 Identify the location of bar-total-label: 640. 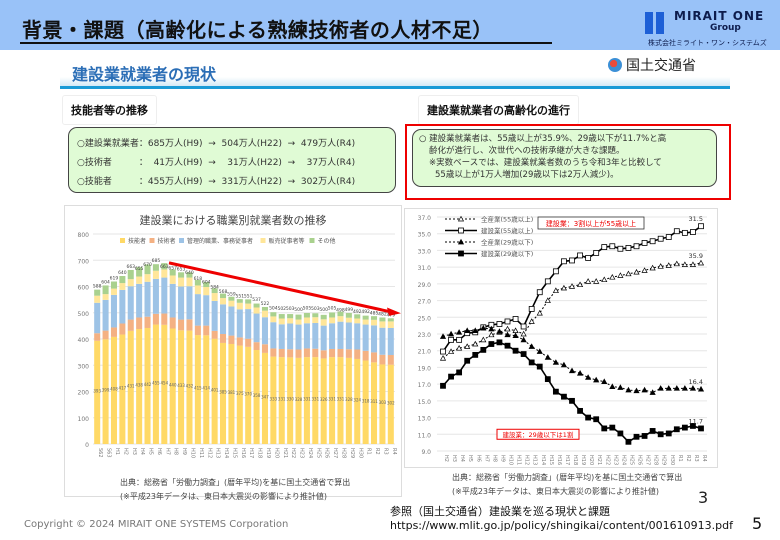
(122, 273).